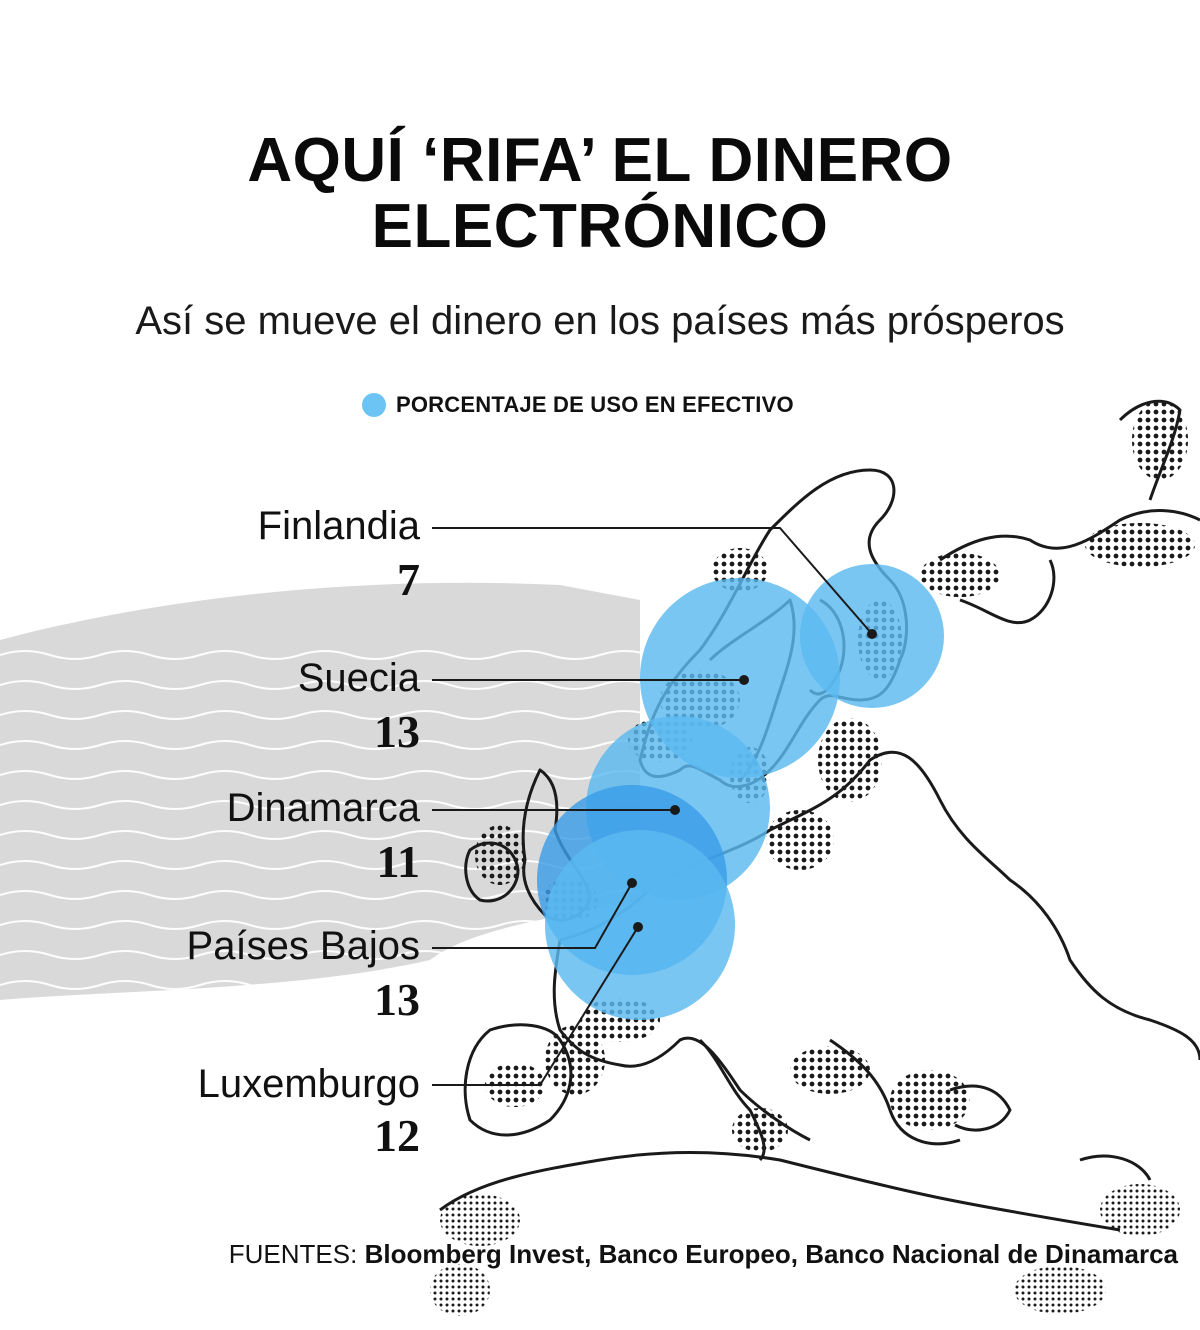 The width and height of the screenshot is (1200, 1330). I want to click on country-name-dinamarca: Dinamarca, so click(323, 808).